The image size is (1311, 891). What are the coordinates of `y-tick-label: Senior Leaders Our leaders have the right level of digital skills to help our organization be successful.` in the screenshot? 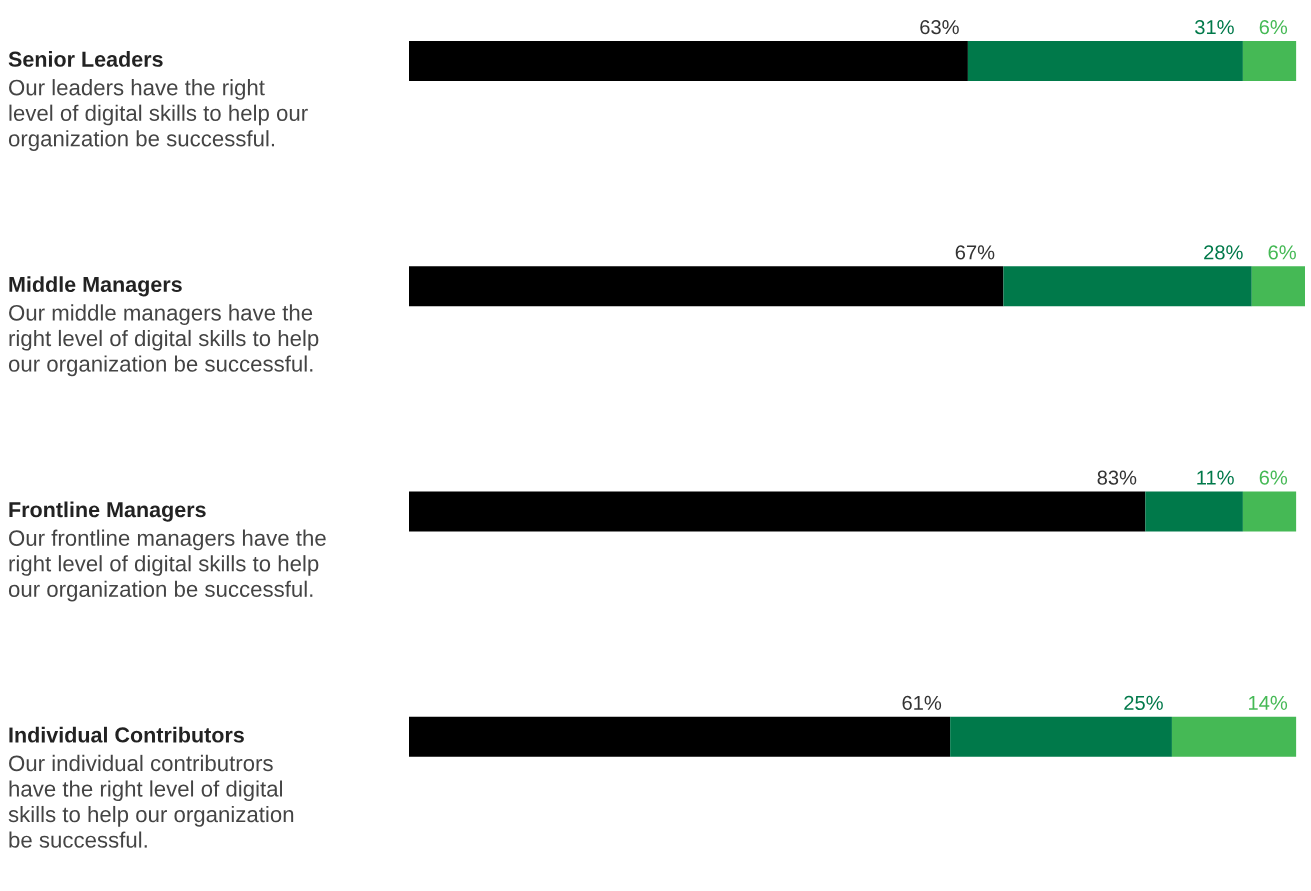 It's located at (158, 101).